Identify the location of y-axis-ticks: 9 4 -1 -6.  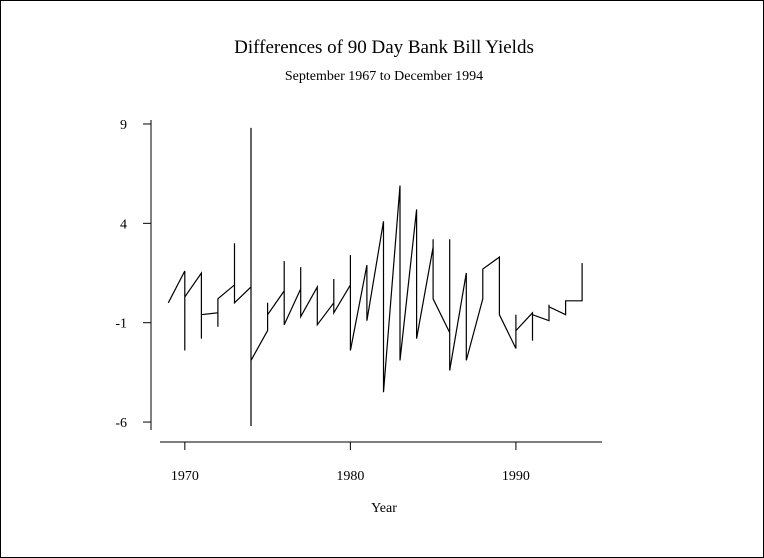
(133, 274).